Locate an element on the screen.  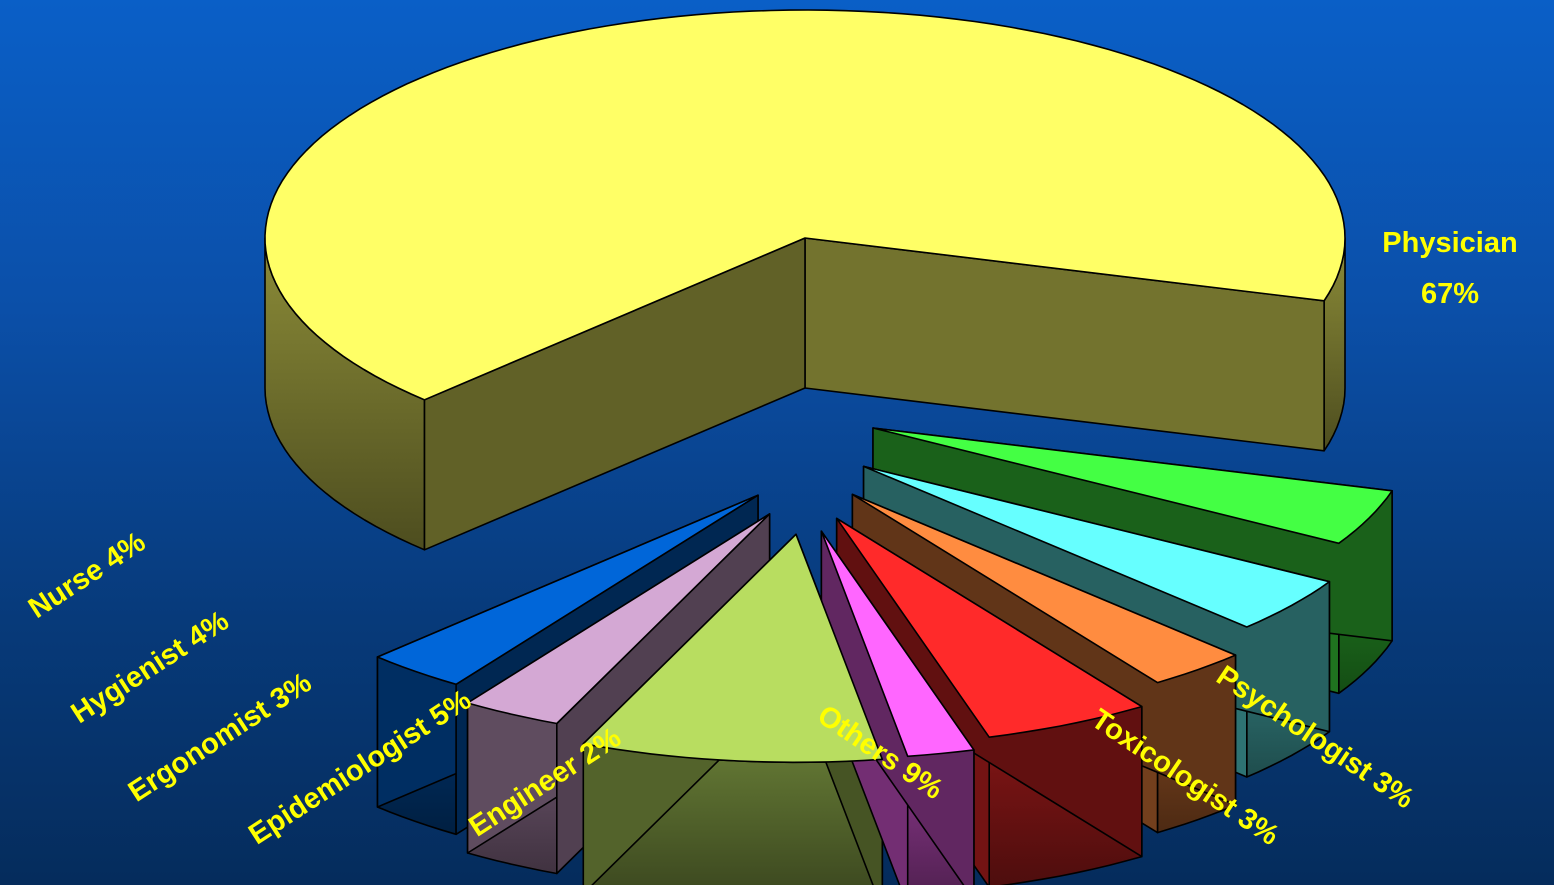
slice-label-hygienist: Hygienist 4% is located at coordinates (150, 667).